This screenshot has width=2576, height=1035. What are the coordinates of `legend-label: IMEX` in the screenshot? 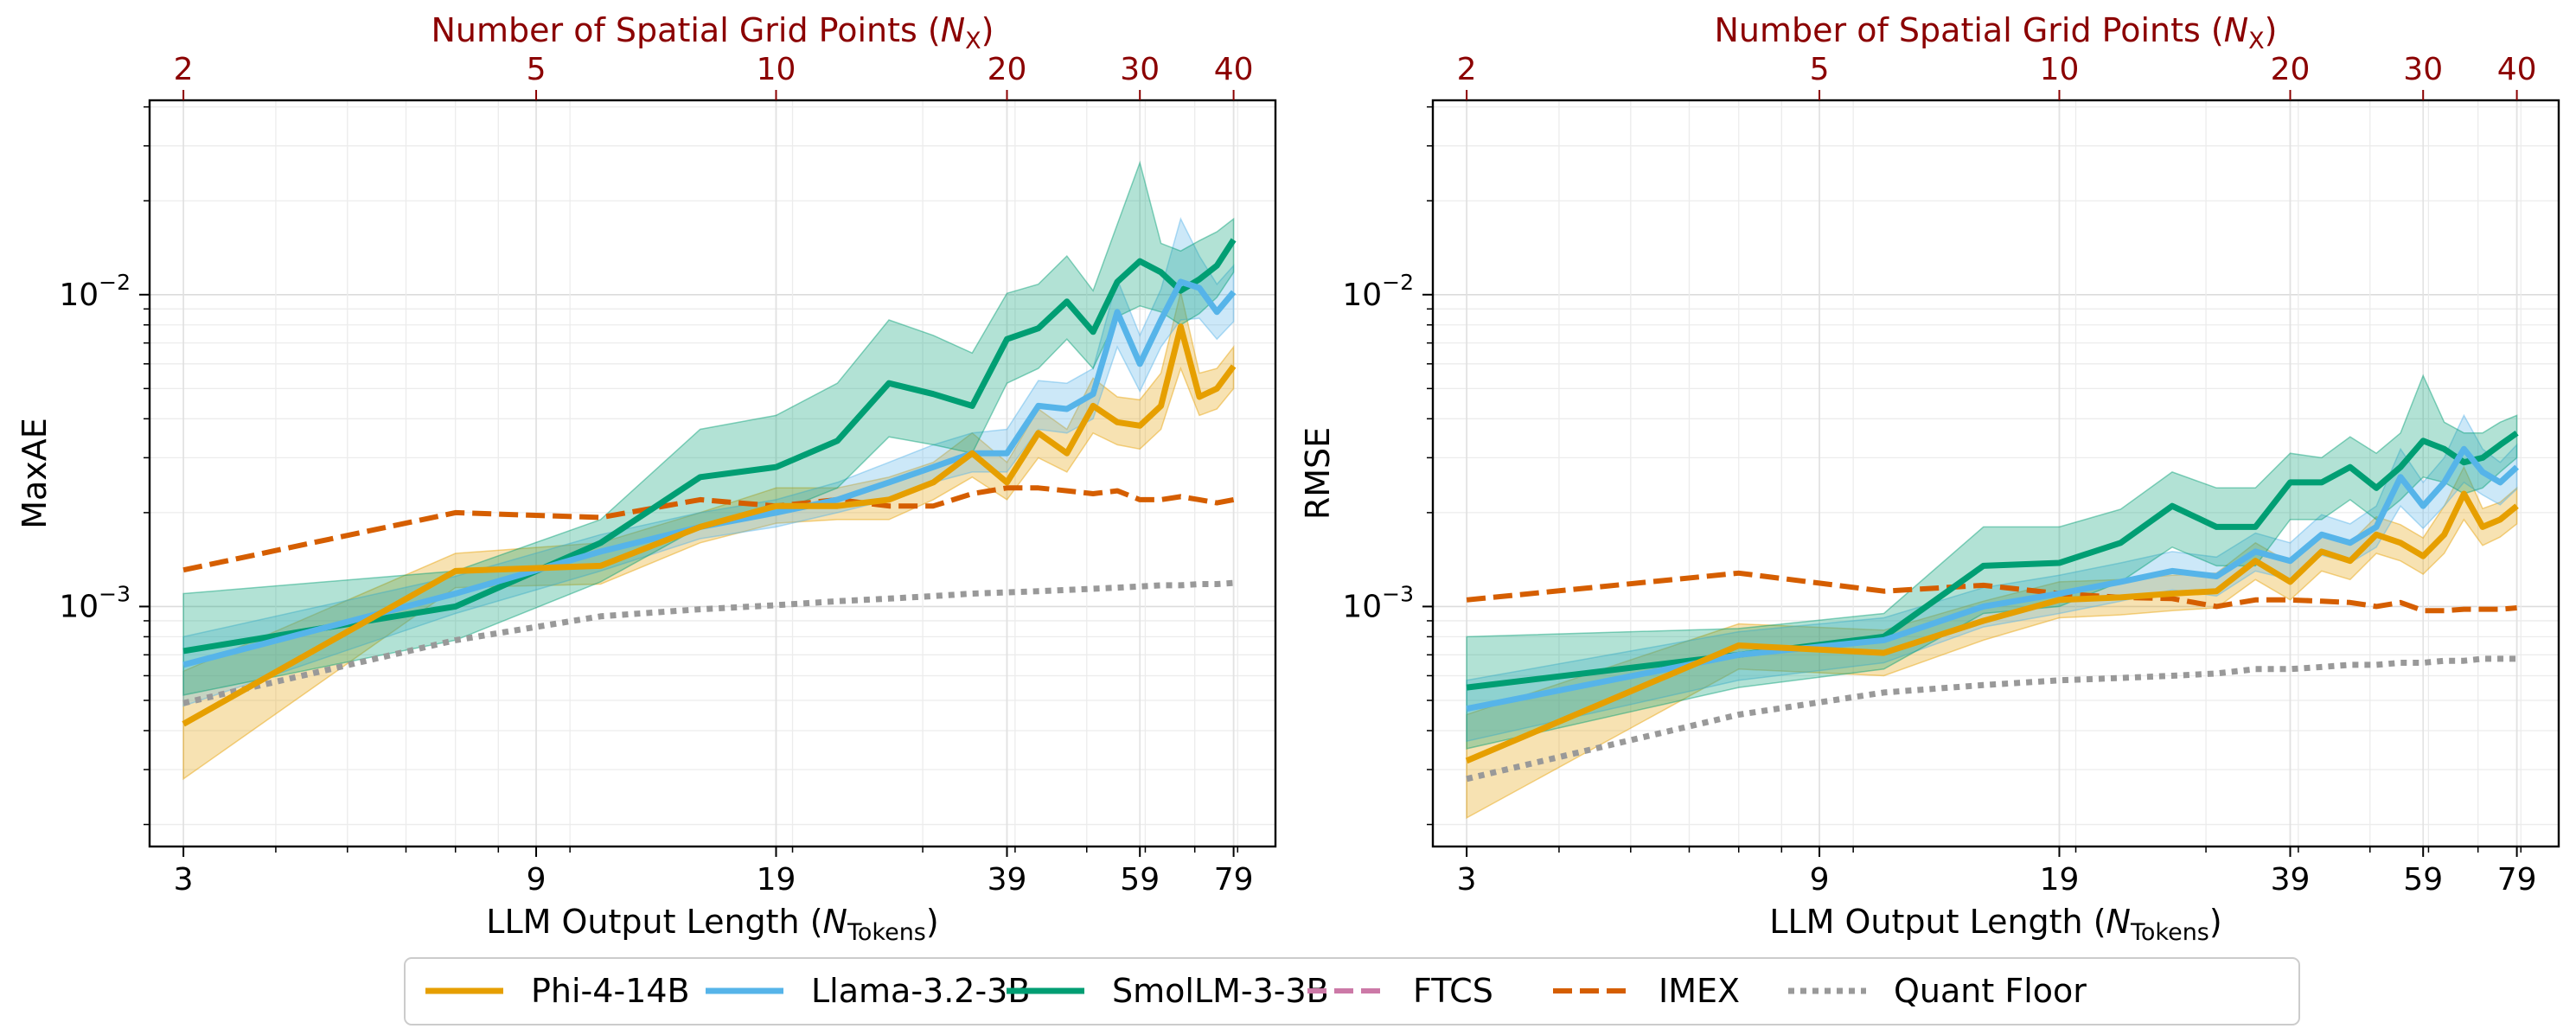 It's located at (1699, 991).